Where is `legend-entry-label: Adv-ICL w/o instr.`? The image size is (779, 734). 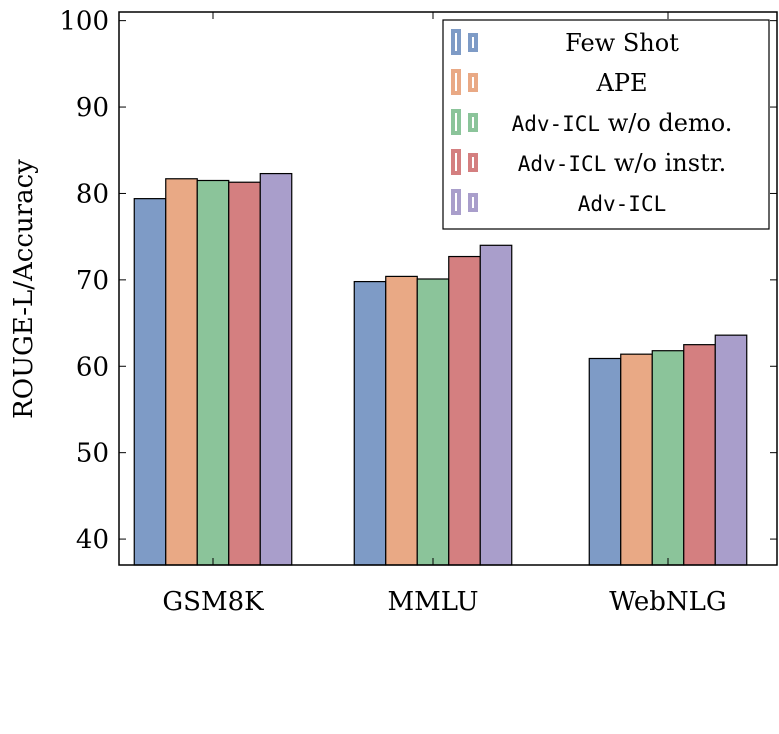
legend-entry-label: Adv-ICL w/o instr. is located at coordinates (622, 163).